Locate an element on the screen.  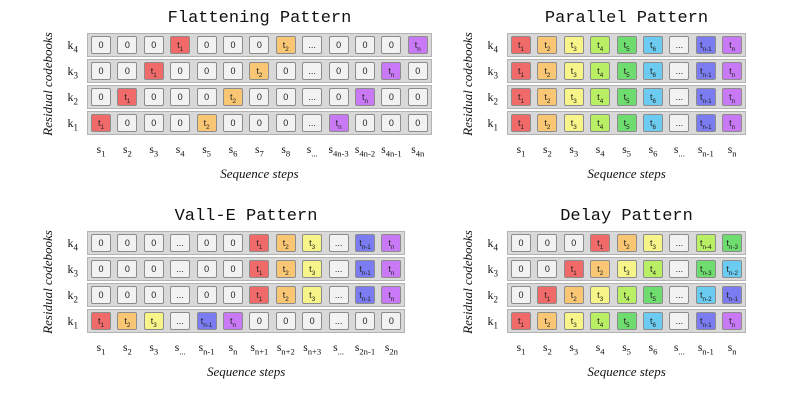
panel-title: Flattening Pattern is located at coordinates (259, 18).